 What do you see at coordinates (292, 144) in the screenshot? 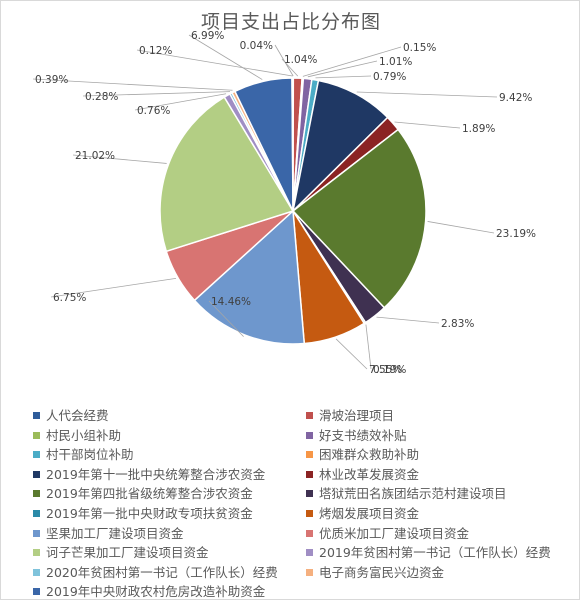
I see `pie-slice` at bounding box center [292, 144].